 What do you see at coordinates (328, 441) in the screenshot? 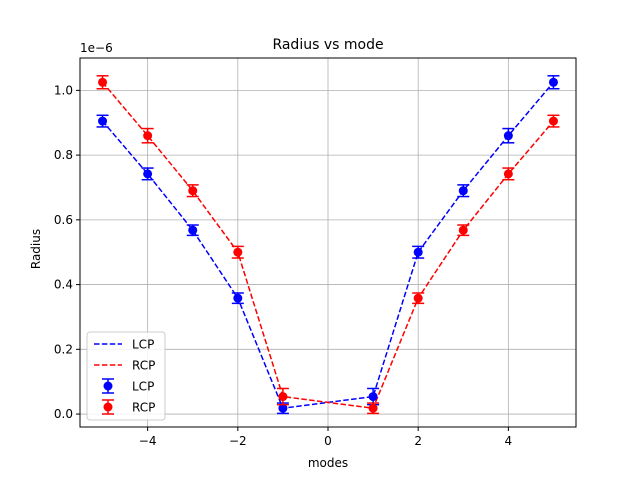
I see `x-tick-label: 0` at bounding box center [328, 441].